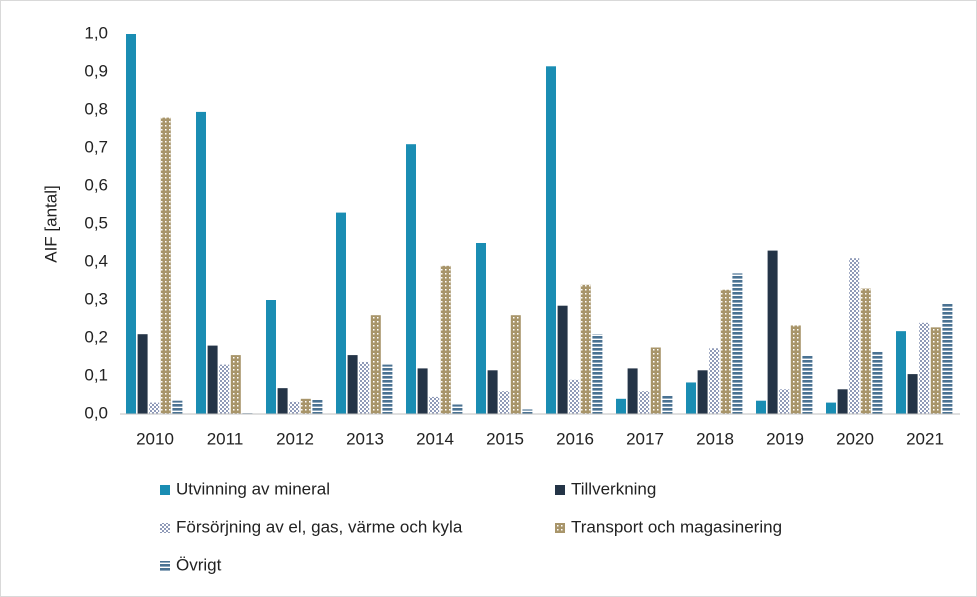 This screenshot has width=977, height=597. Describe the element at coordinates (96, 32) in the screenshot. I see `y-tick-label: 1,0` at that location.